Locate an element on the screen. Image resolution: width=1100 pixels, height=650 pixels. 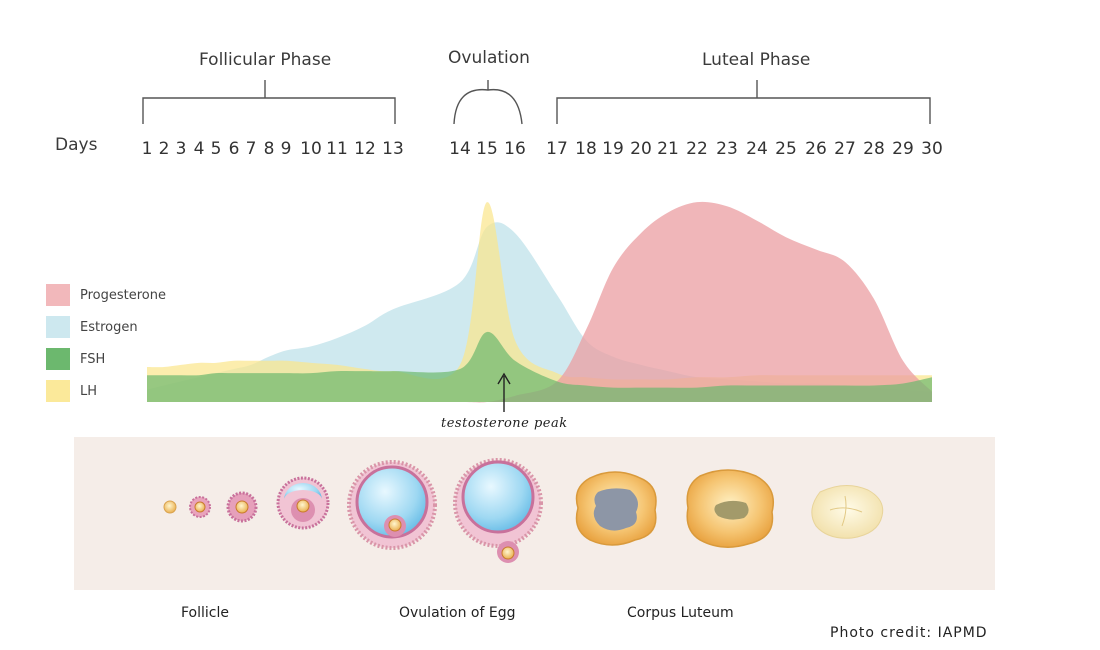
day-tick-22: 22 is located at coordinates (697, 149).